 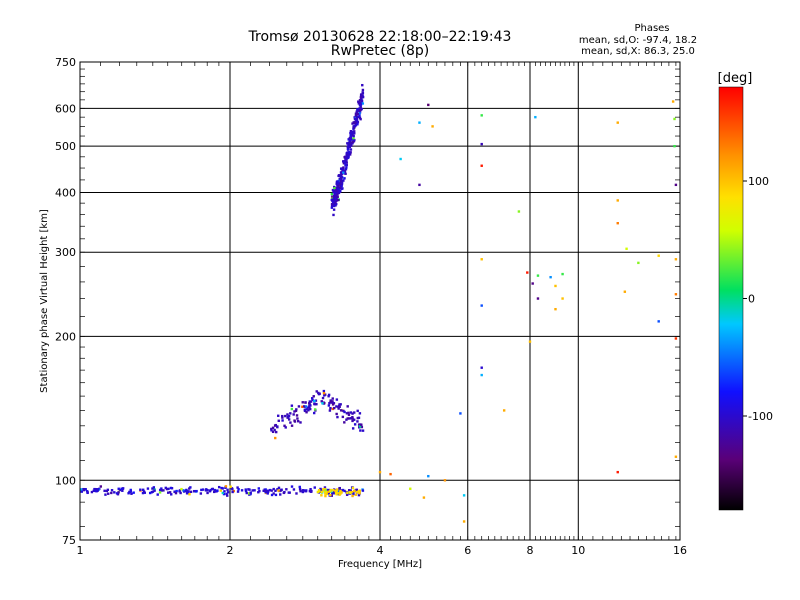 I want to click on phase-stats-o: mean, sd,O: -97.4, 18.2, so click(x=638, y=40).